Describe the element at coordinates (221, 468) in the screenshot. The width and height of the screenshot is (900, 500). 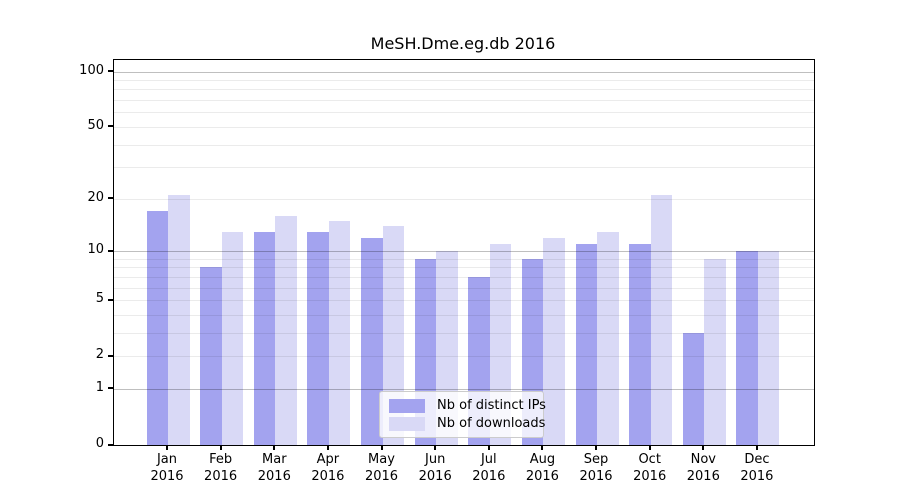
I see `x-tick-label-feb: Feb 2016` at that location.